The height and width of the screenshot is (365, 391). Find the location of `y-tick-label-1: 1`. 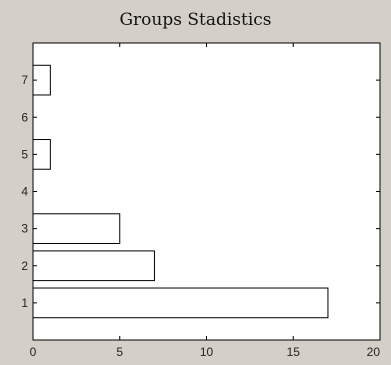

y-tick-label-1: 1 is located at coordinates (24, 303).